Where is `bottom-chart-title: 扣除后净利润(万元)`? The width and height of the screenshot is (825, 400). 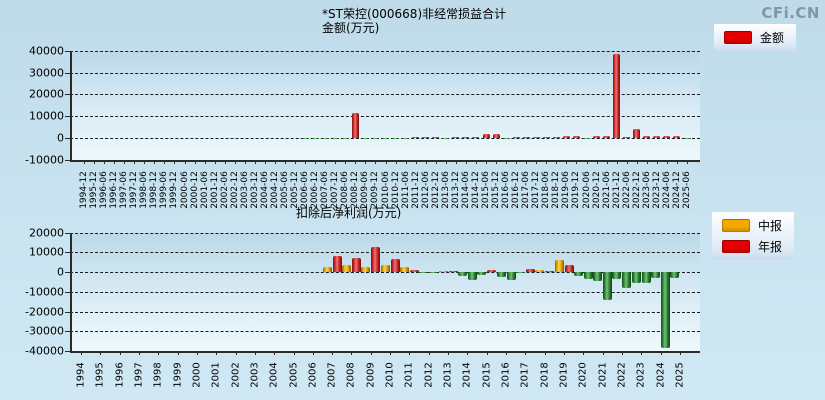
bottom-chart-title: 扣除后净利润(万元) is located at coordinates (349, 213).